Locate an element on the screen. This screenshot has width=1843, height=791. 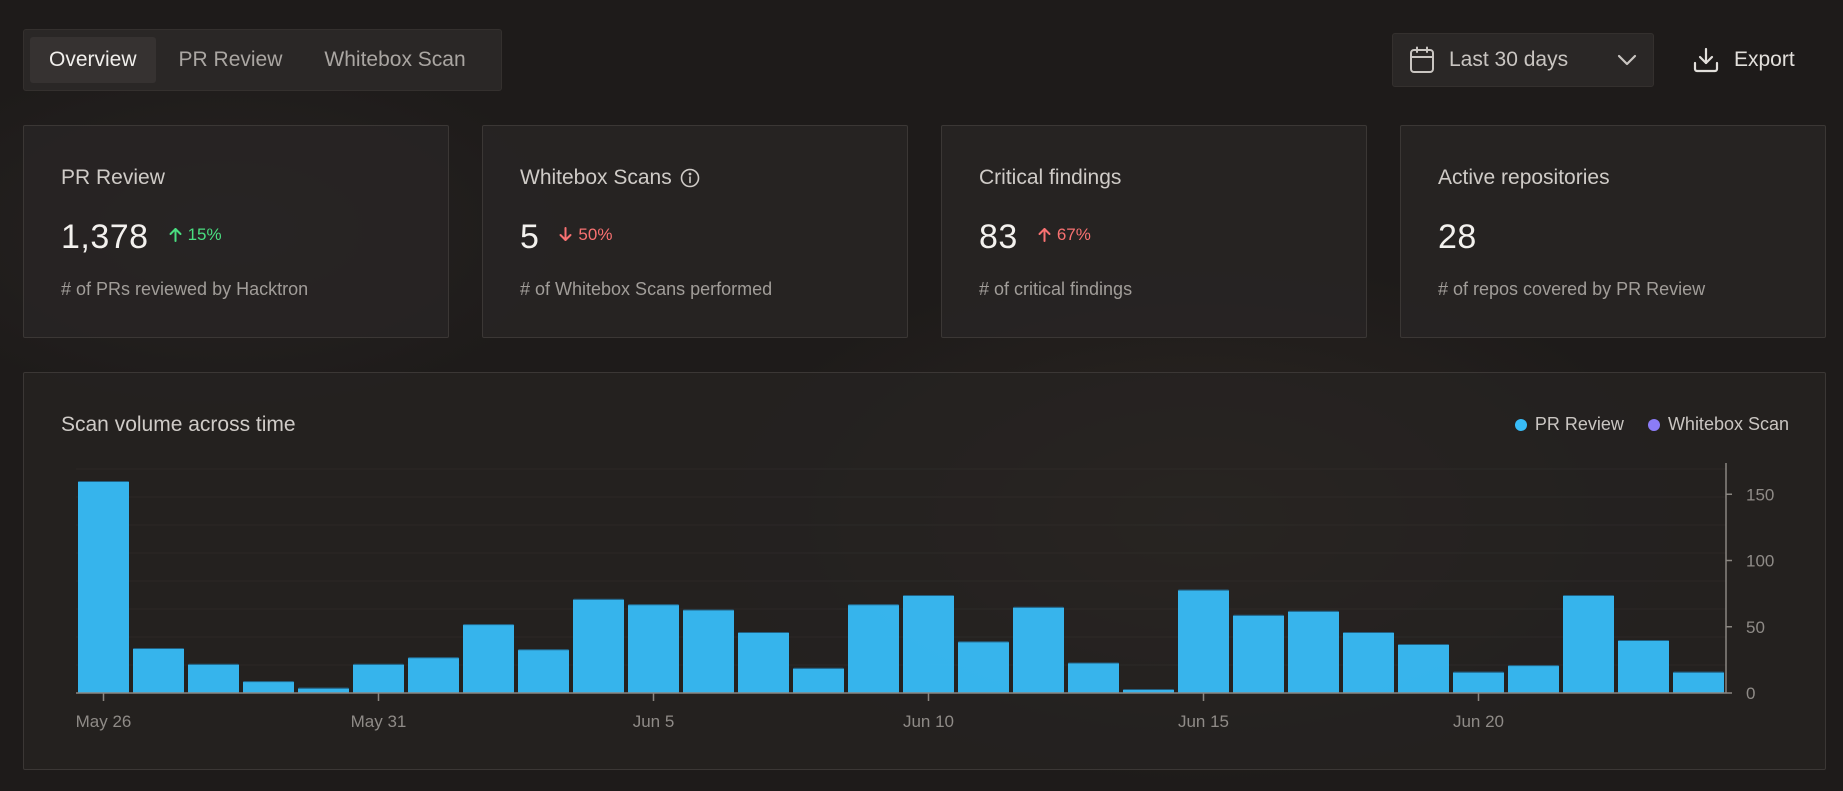
card-title-text: Whitebox Scans is located at coordinates (596, 177).